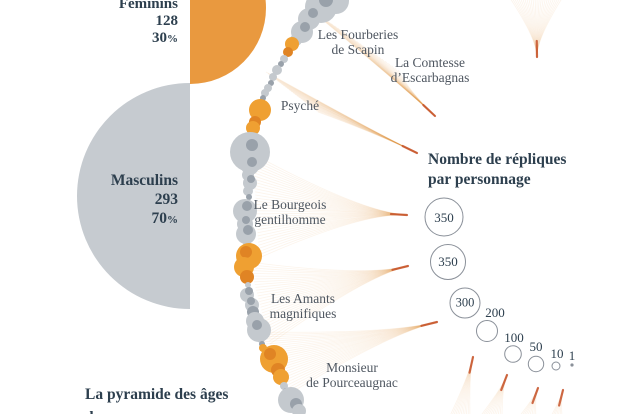  Describe the element at coordinates (148, 24) in the screenshot. I see `feminins-stat: Féminins 128 30%` at that location.